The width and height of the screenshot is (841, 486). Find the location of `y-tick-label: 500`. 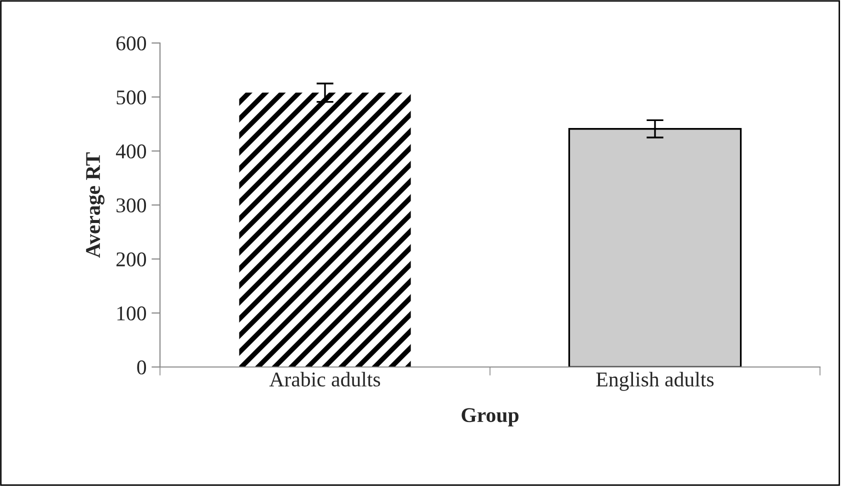

y-tick-label: 500 is located at coordinates (131, 97).